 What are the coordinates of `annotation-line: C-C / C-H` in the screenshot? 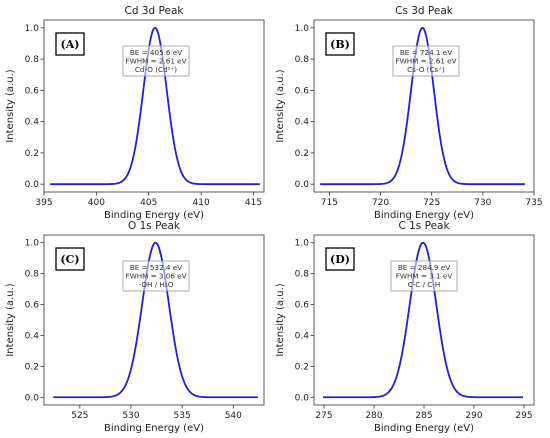 It's located at (424, 284).